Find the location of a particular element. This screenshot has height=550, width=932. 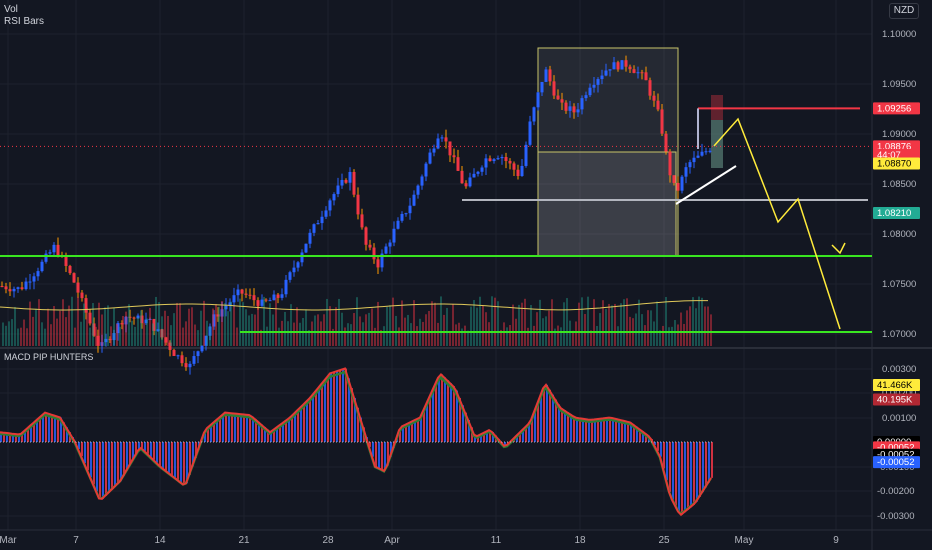

indicator-label-rsi-bars: RSI Bars is located at coordinates (24, 21).